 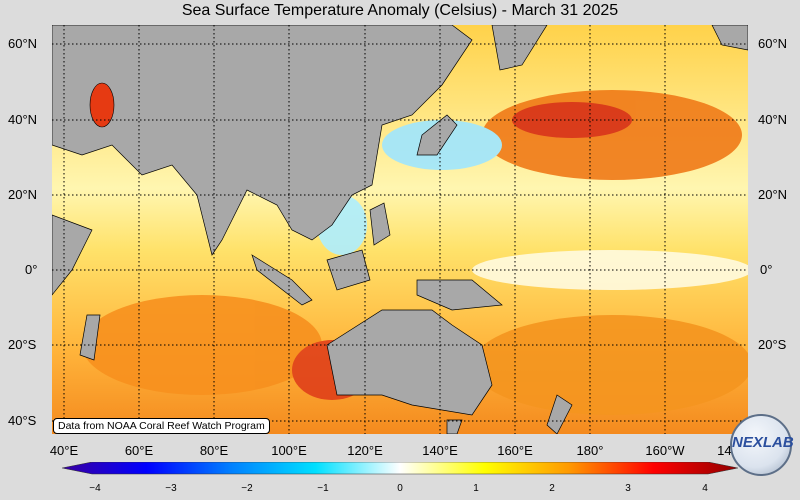 What do you see at coordinates (459, 295) in the screenshot?
I see `new-guinea` at bounding box center [459, 295].